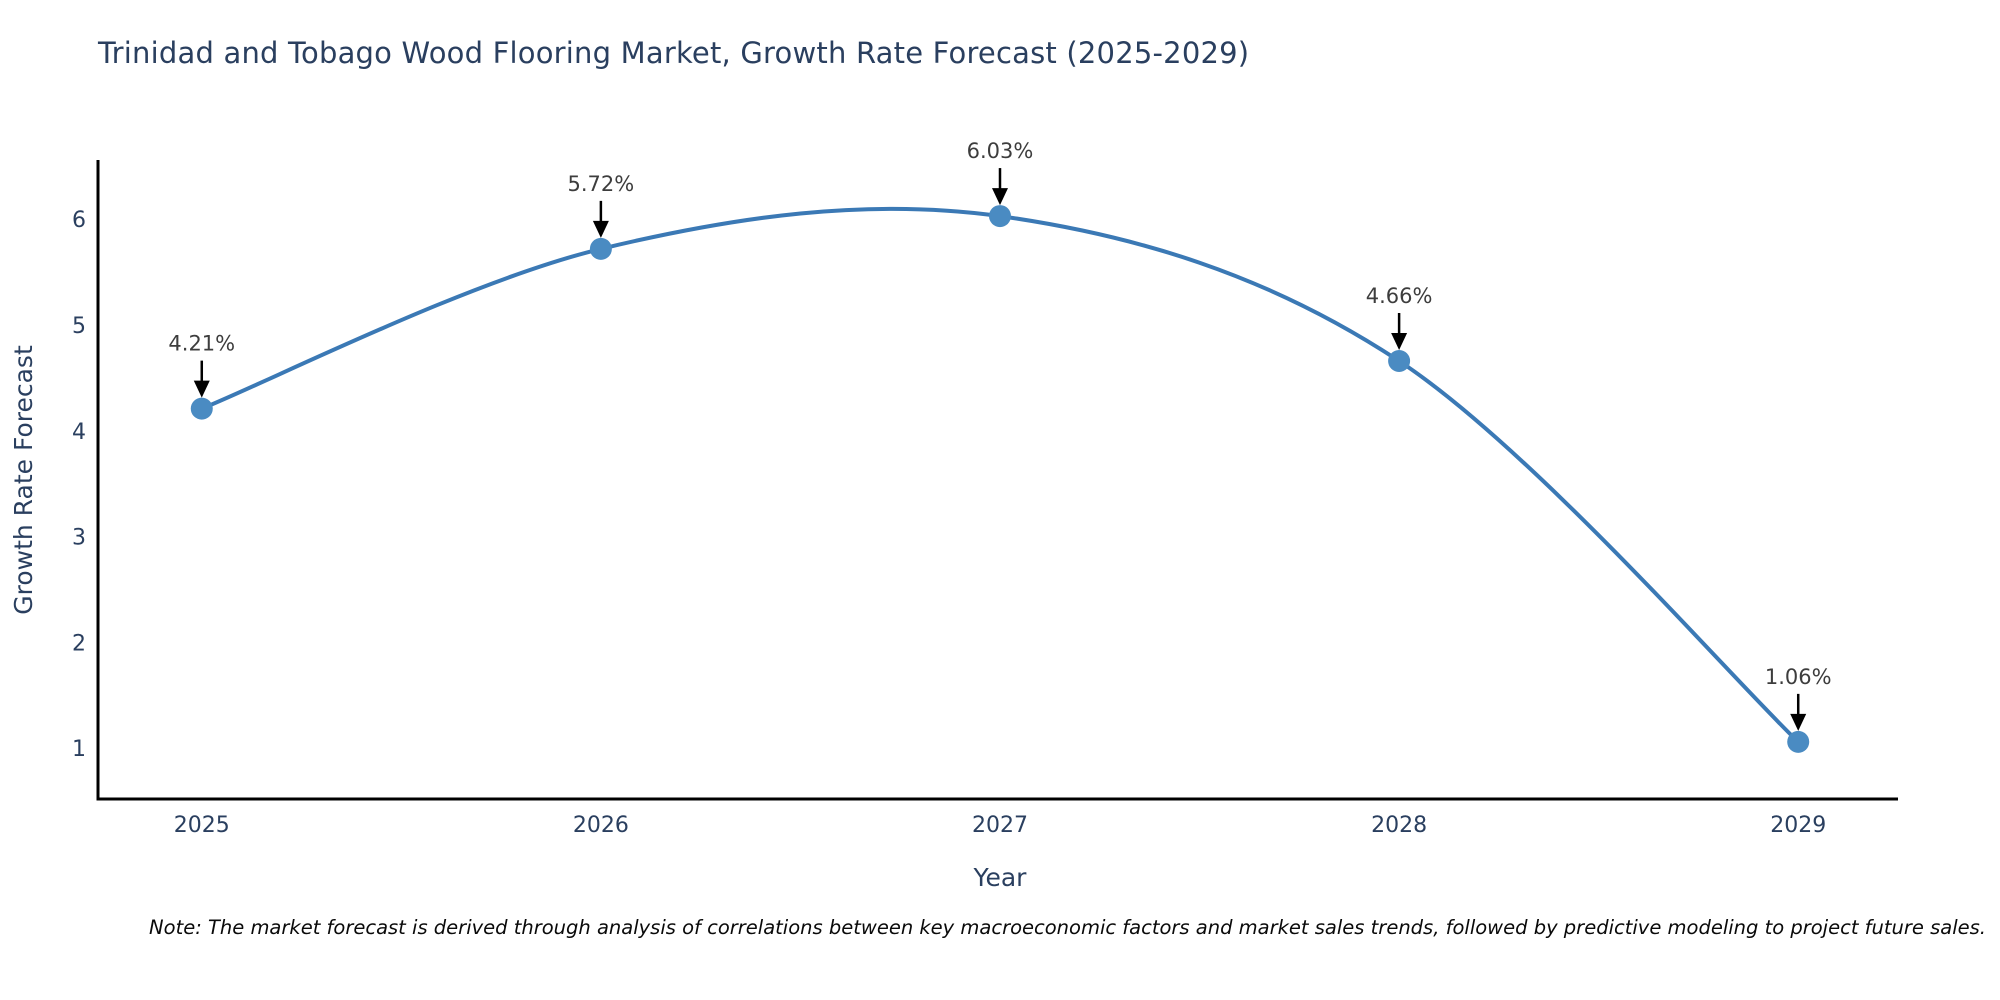 Image resolution: width=2000 pixels, height=1000 pixels. Describe the element at coordinates (601, 184) in the screenshot. I see `point-value-label: 5.72%` at that location.